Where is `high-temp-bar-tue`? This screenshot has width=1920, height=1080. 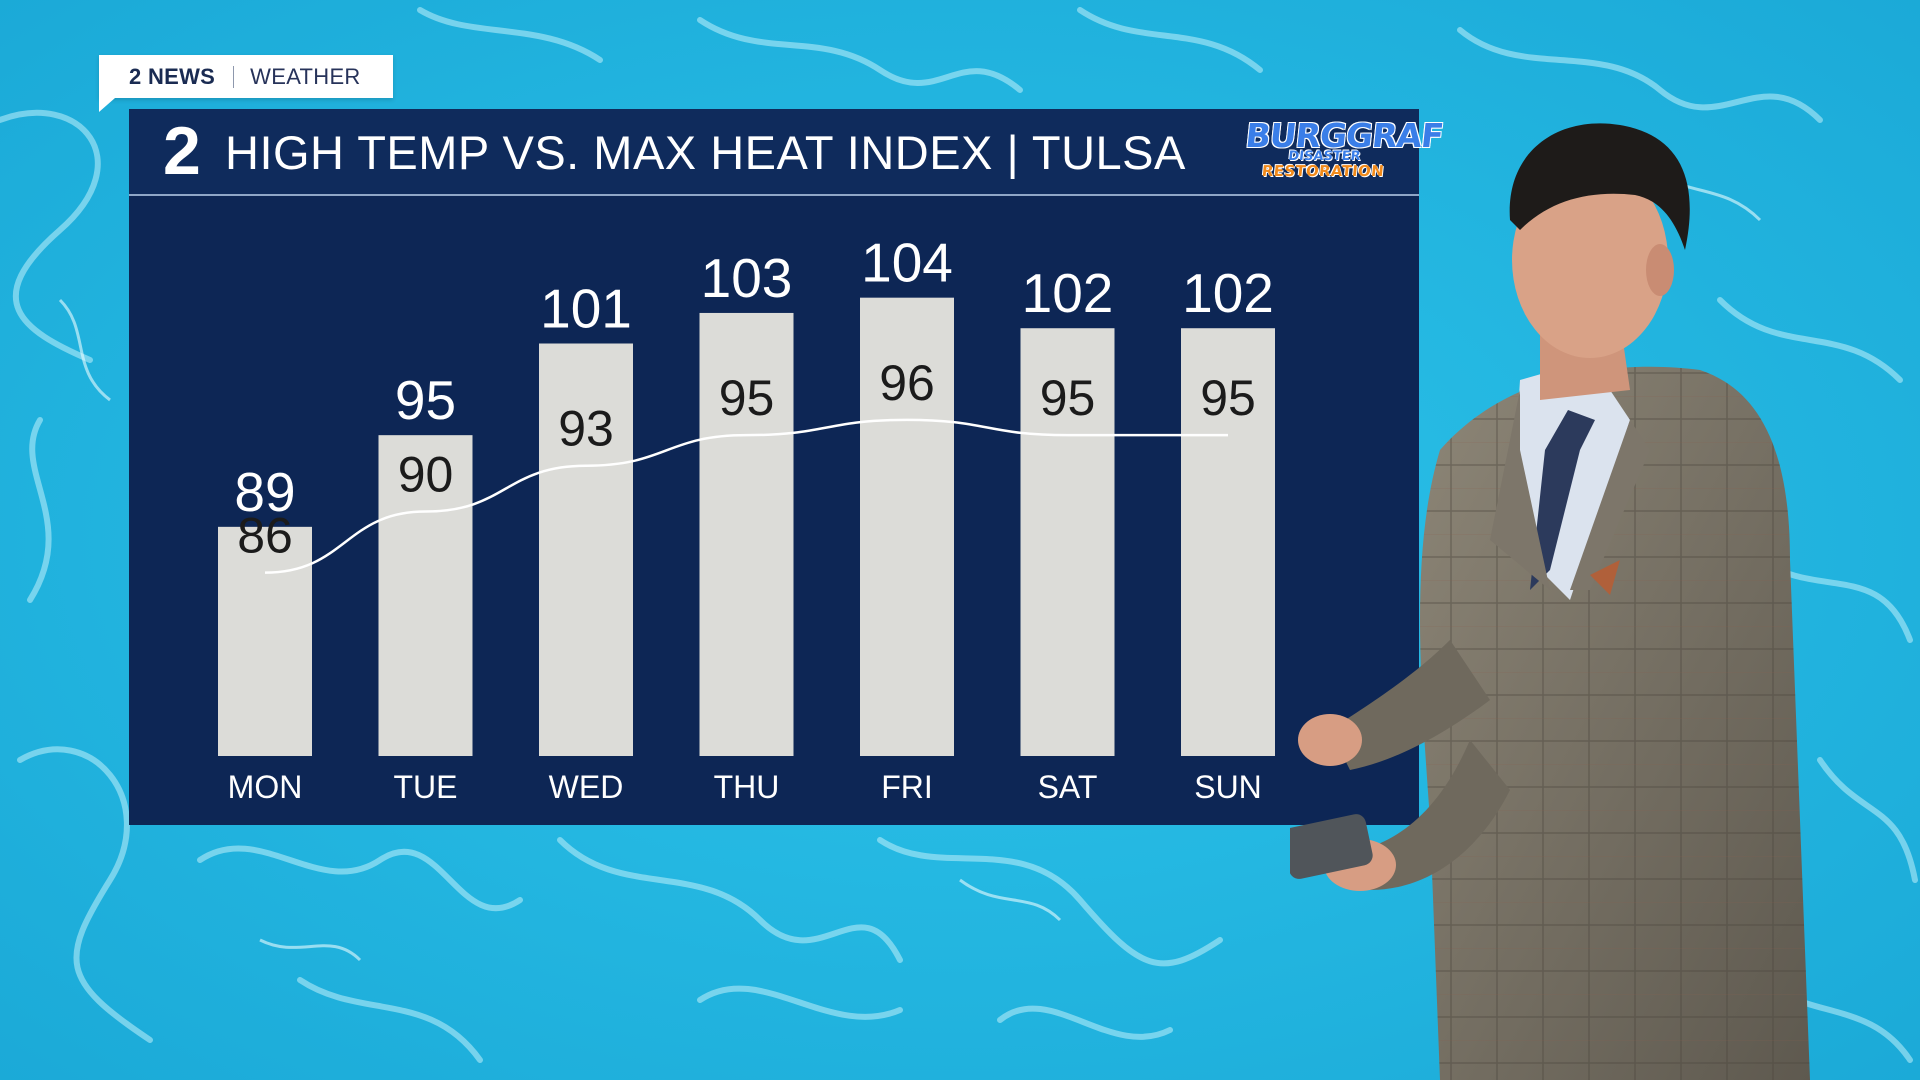
high-temp-bar-tue is located at coordinates (425, 595).